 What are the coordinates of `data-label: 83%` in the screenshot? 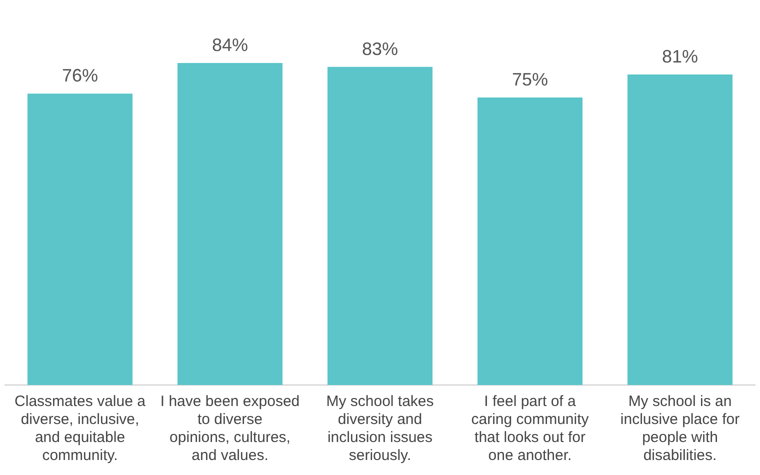 It's located at (380, 48).